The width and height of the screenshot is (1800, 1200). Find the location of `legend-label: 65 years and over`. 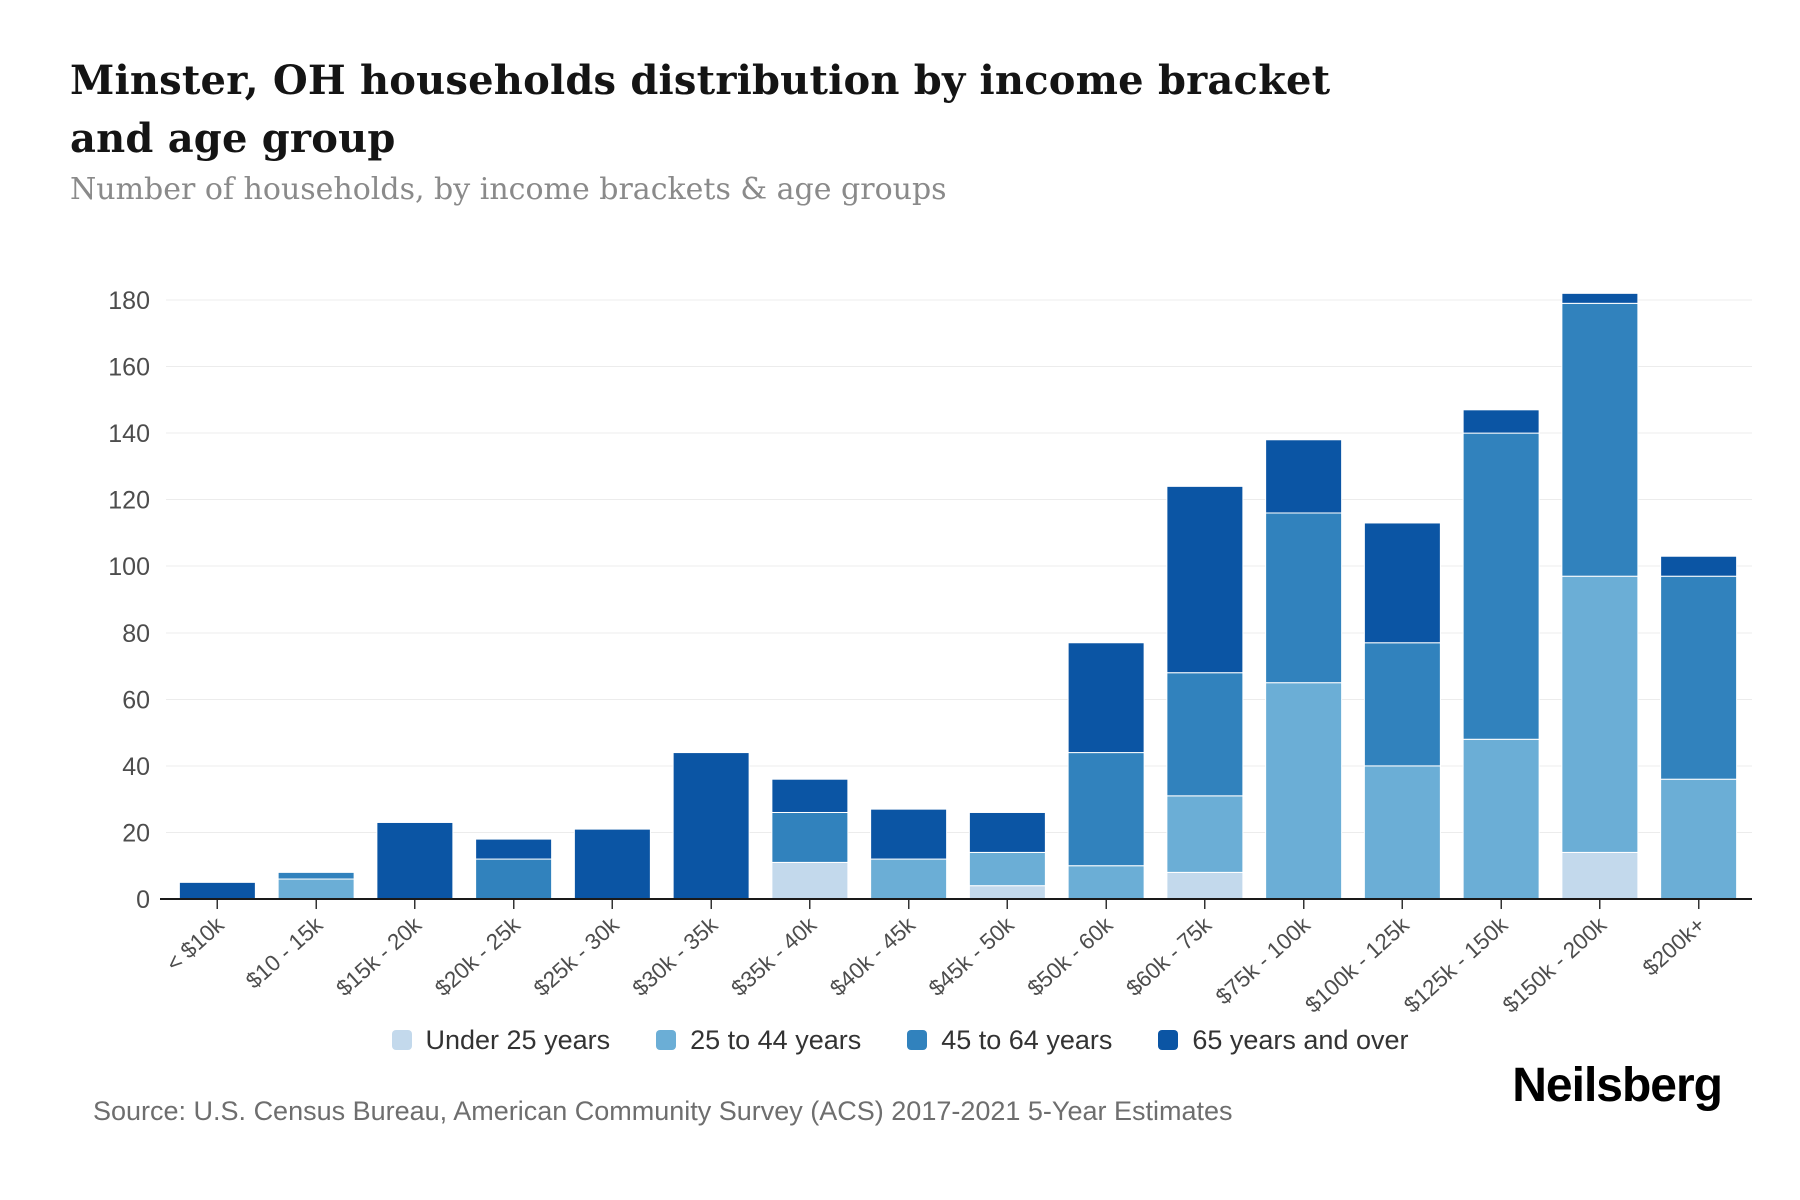

legend-label: 65 years and over is located at coordinates (1300, 1039).